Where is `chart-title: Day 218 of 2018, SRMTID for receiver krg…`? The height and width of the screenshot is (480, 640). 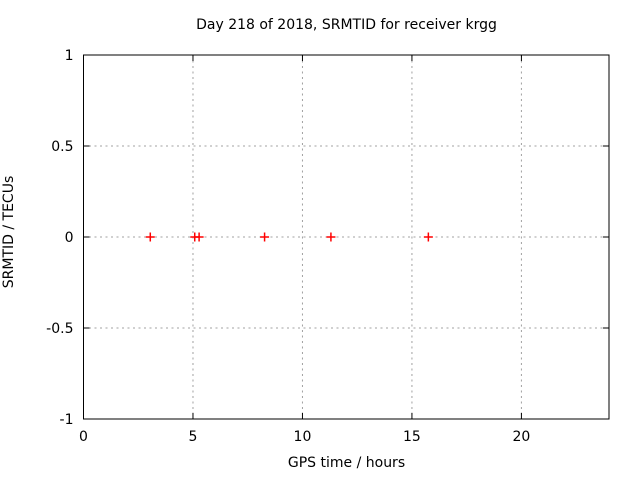 chart-title: Day 218 of 2018, SRMTID for receiver krg… is located at coordinates (346, 25).